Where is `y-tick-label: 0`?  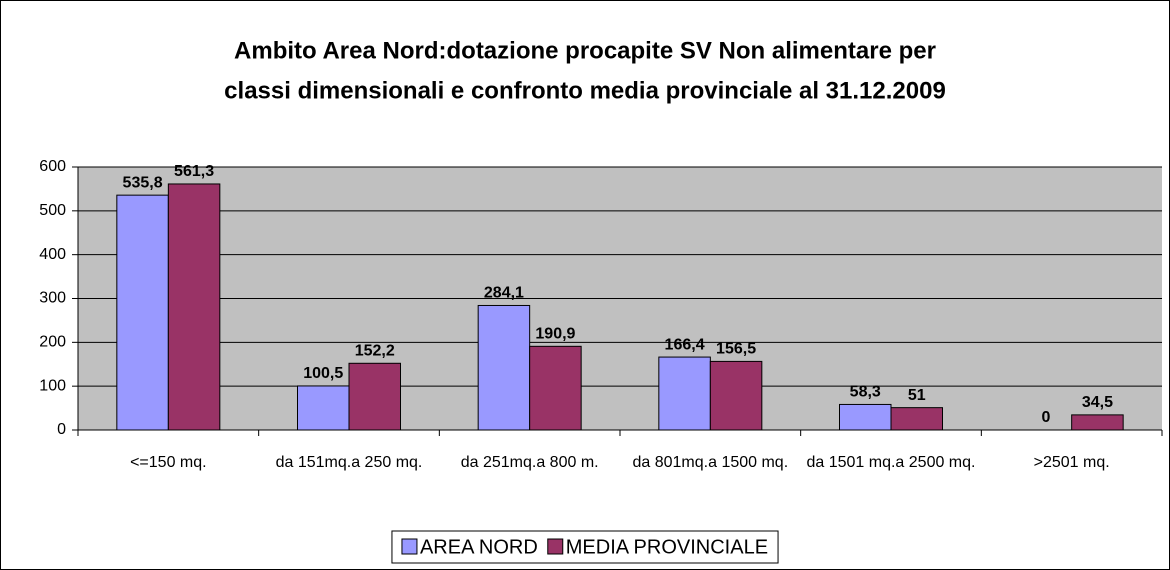 y-tick-label: 0 is located at coordinates (61, 429).